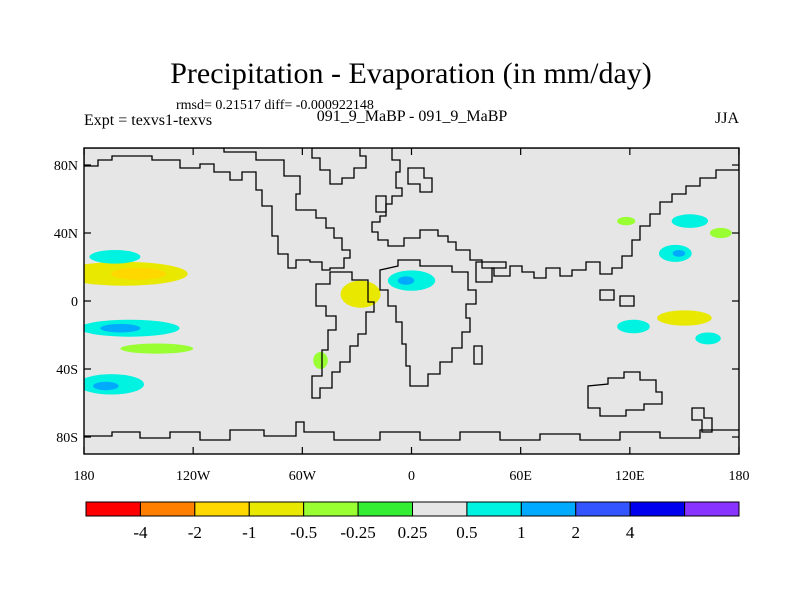 Image resolution: width=800 pixels, height=600 pixels. What do you see at coordinates (555, 213) in the screenshot?
I see `eurasia-outline` at bounding box center [555, 213].